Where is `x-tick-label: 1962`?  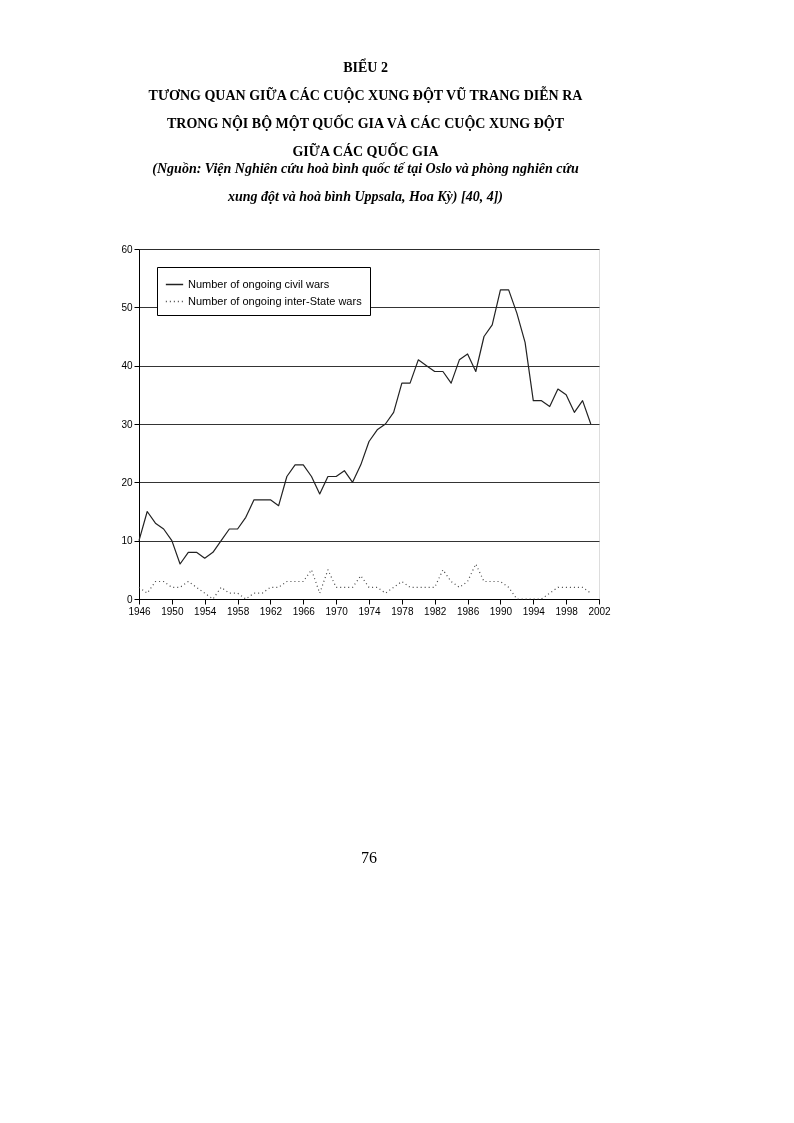
x-tick-label: 1962 is located at coordinates (271, 611).